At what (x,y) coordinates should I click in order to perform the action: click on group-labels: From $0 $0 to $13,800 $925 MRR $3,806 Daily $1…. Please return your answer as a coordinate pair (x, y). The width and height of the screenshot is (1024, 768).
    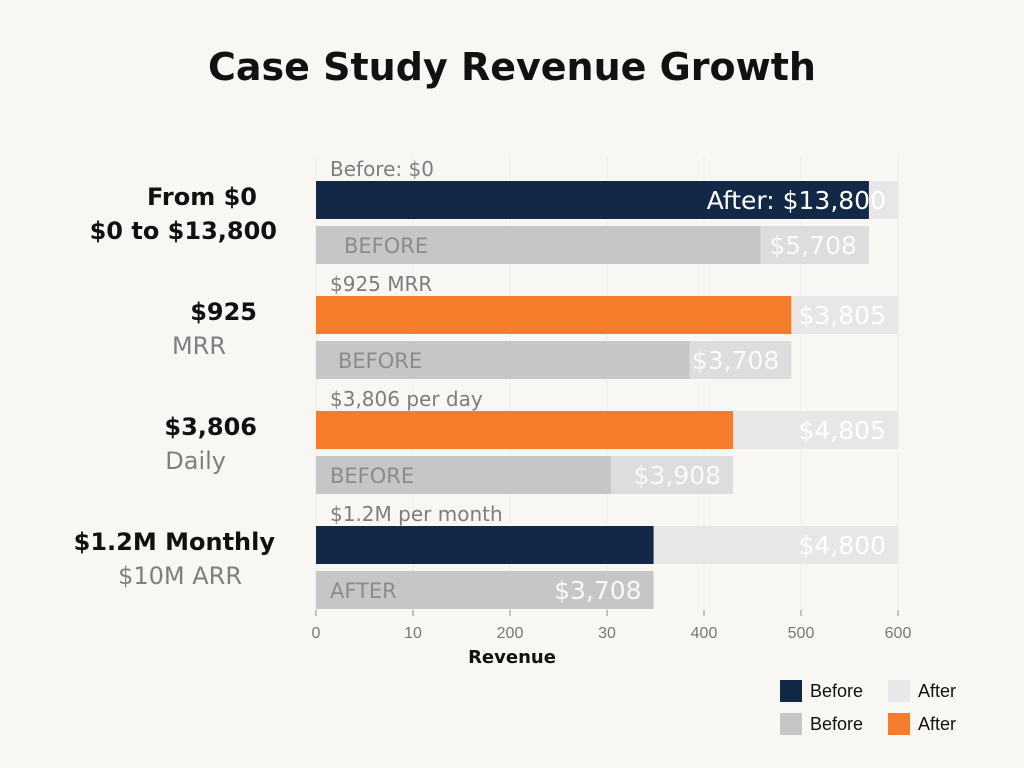
    Looking at the image, I should click on (175, 386).